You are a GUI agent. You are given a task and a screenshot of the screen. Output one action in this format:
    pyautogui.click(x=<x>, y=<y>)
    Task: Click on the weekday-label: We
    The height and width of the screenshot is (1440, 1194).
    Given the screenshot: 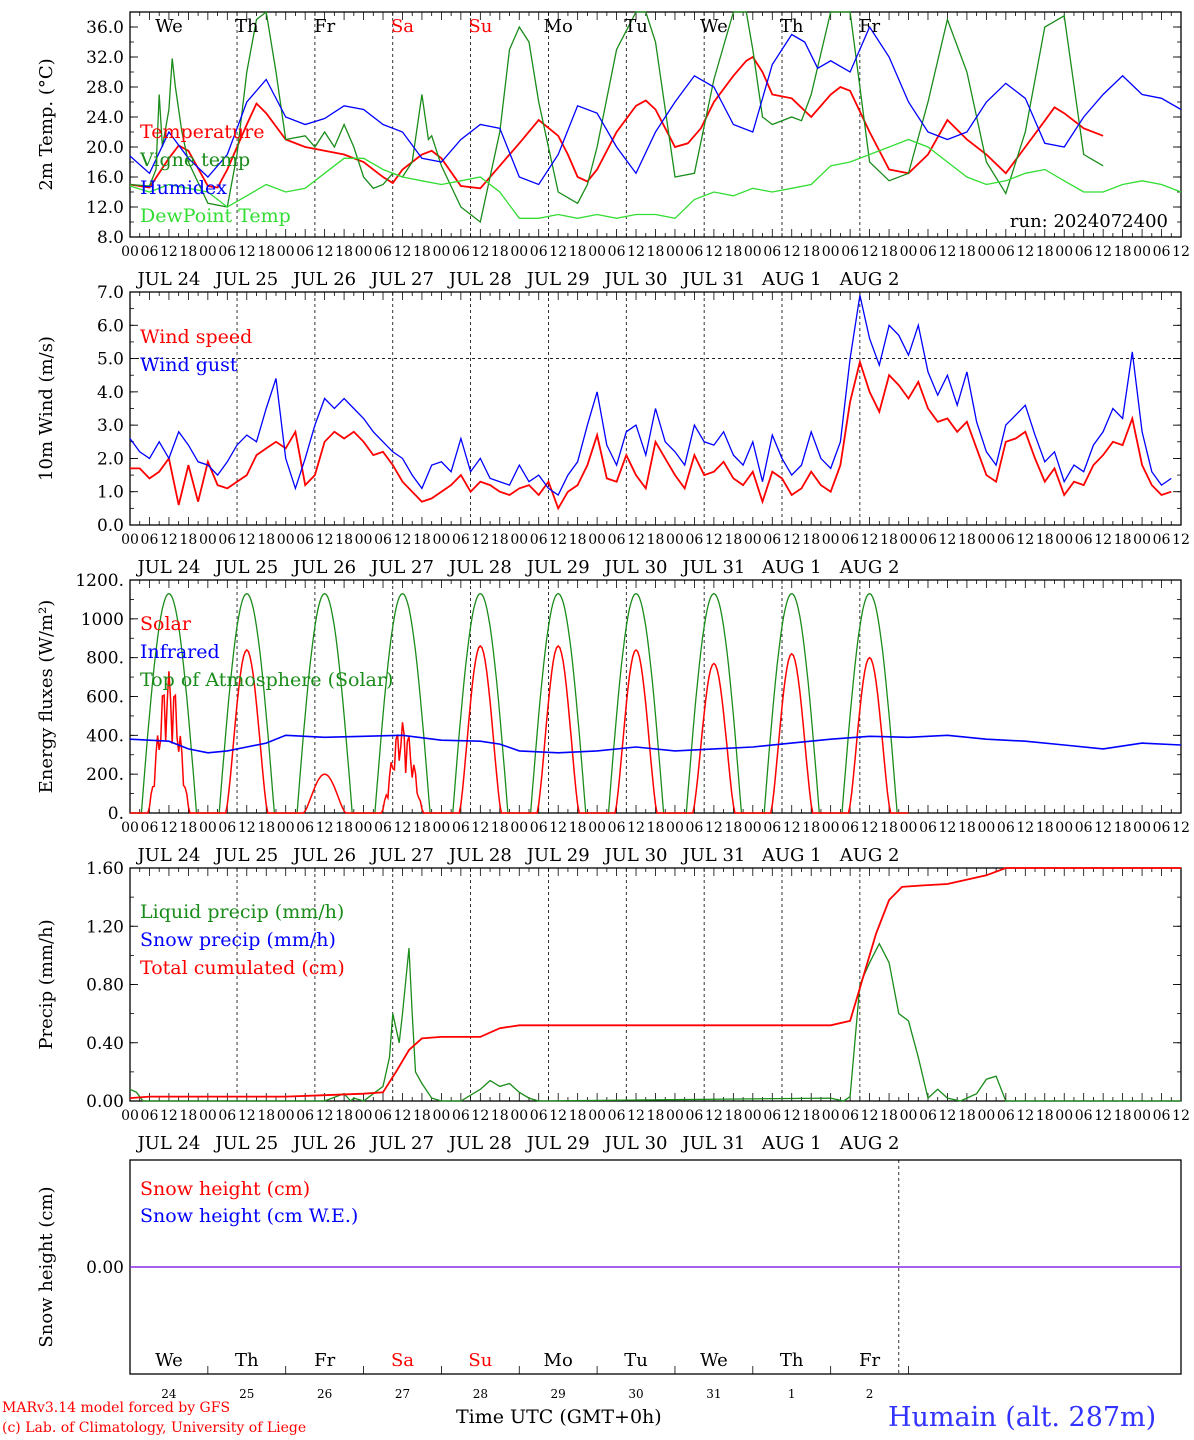 What is the action you would take?
    pyautogui.click(x=714, y=1360)
    